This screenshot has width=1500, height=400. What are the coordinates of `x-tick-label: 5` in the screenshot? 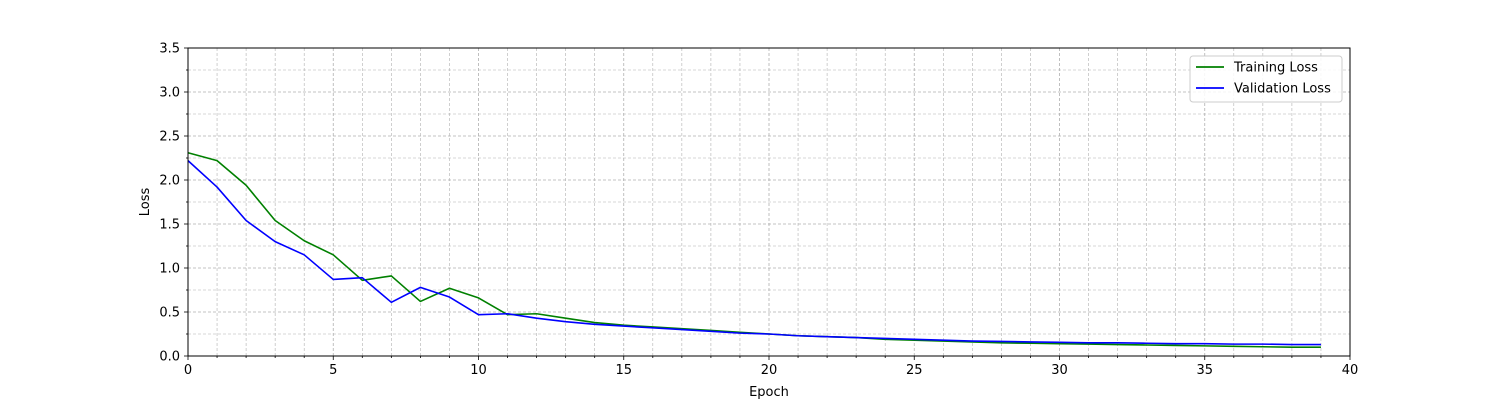 It's located at (333, 370).